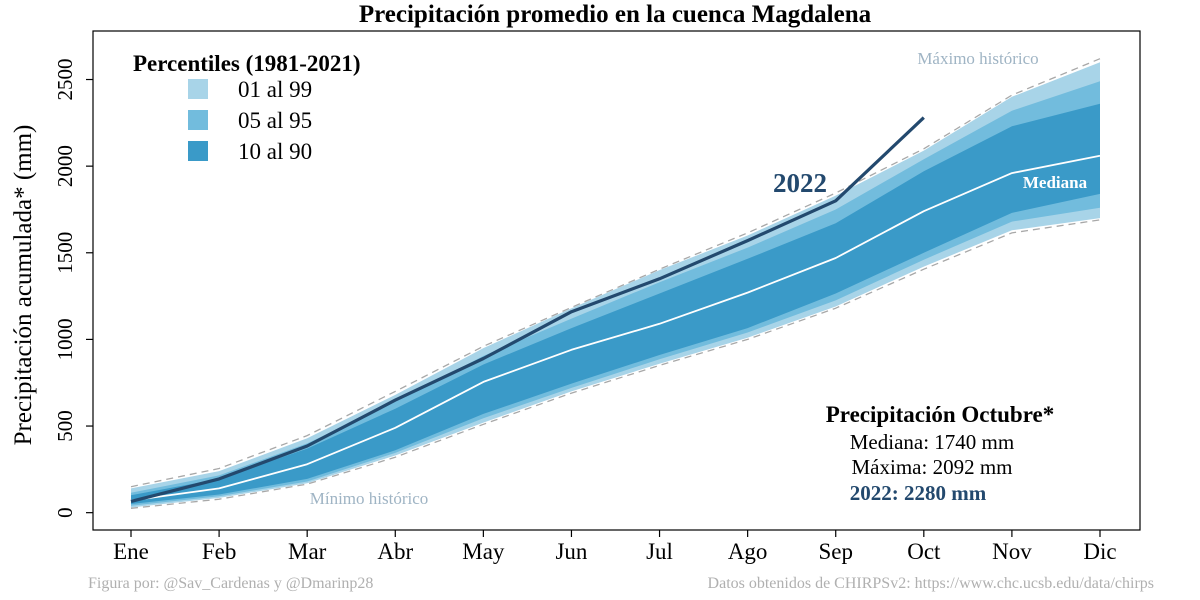 Image resolution: width=1200 pixels, height=600 pixels. What do you see at coordinates (275, 120) in the screenshot?
I see `legend-label-05-95: 05 al 95` at bounding box center [275, 120].